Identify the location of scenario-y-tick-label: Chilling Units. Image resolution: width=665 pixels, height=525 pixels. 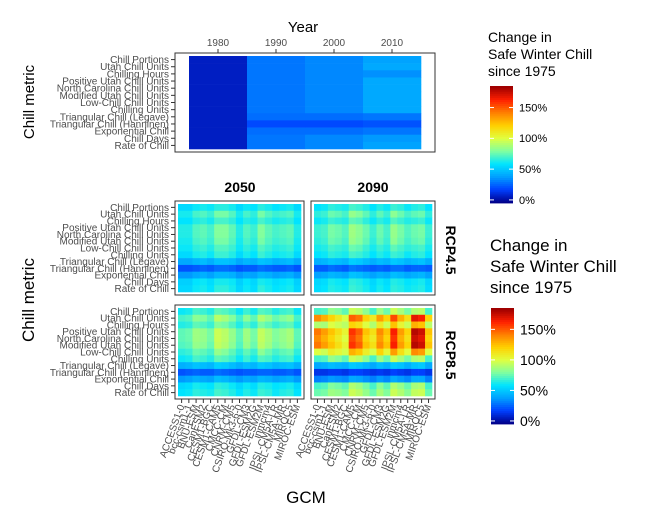
(140, 255).